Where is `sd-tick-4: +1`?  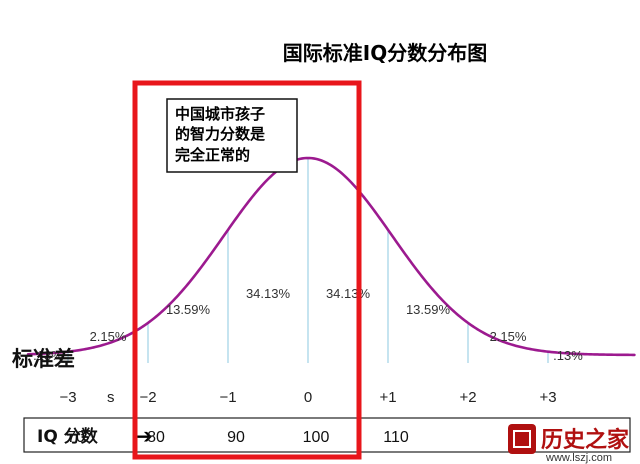 sd-tick-4: +1 is located at coordinates (387, 397).